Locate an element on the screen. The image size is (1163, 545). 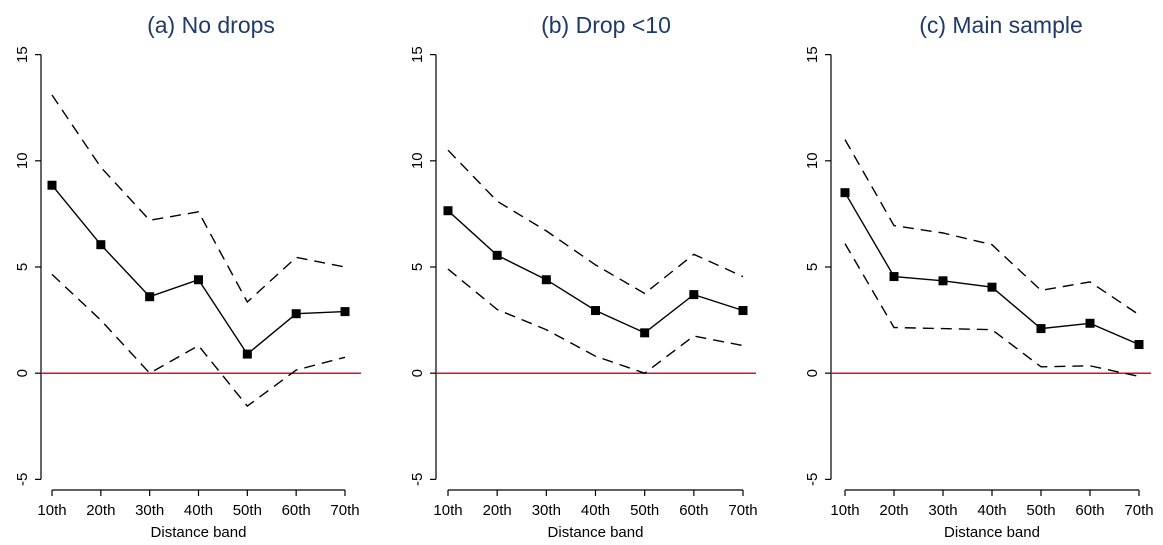
panel-title: (a) No drops is located at coordinates (211, 25).